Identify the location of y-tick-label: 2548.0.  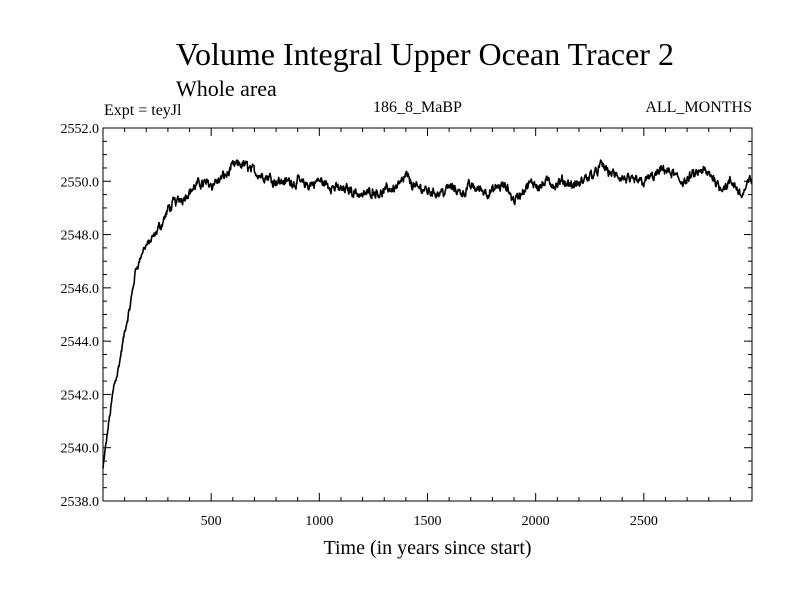
(80, 236).